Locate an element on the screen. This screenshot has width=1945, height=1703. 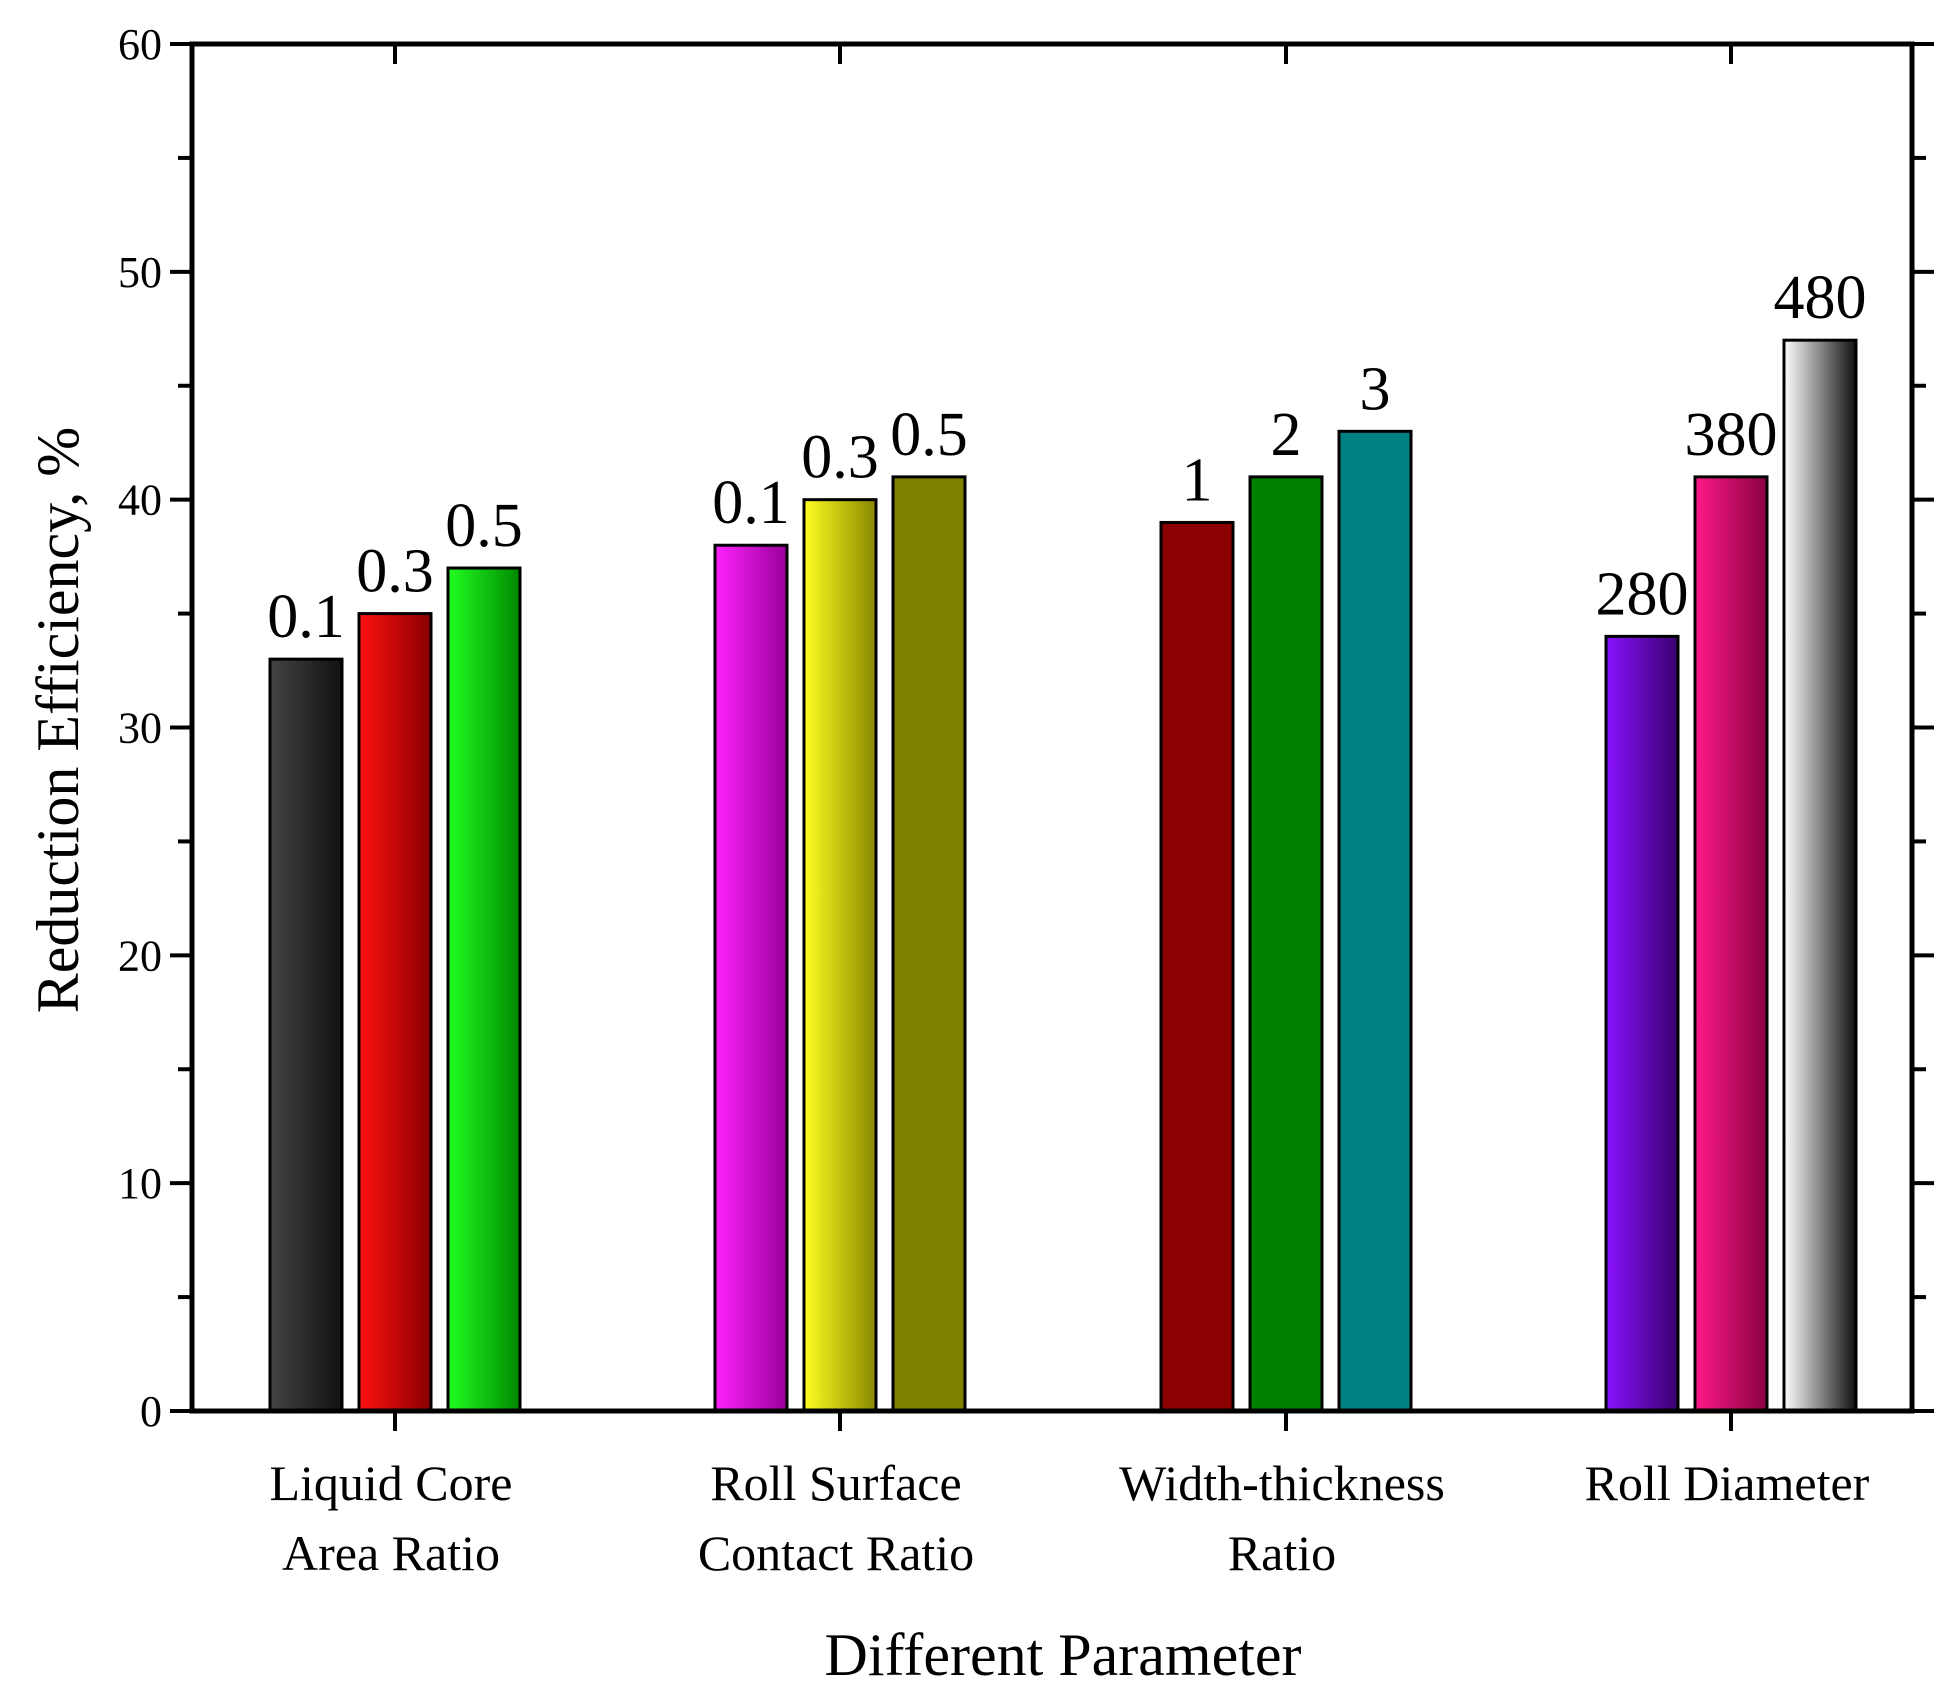
category-label: Contact Ratio is located at coordinates (836, 1553).